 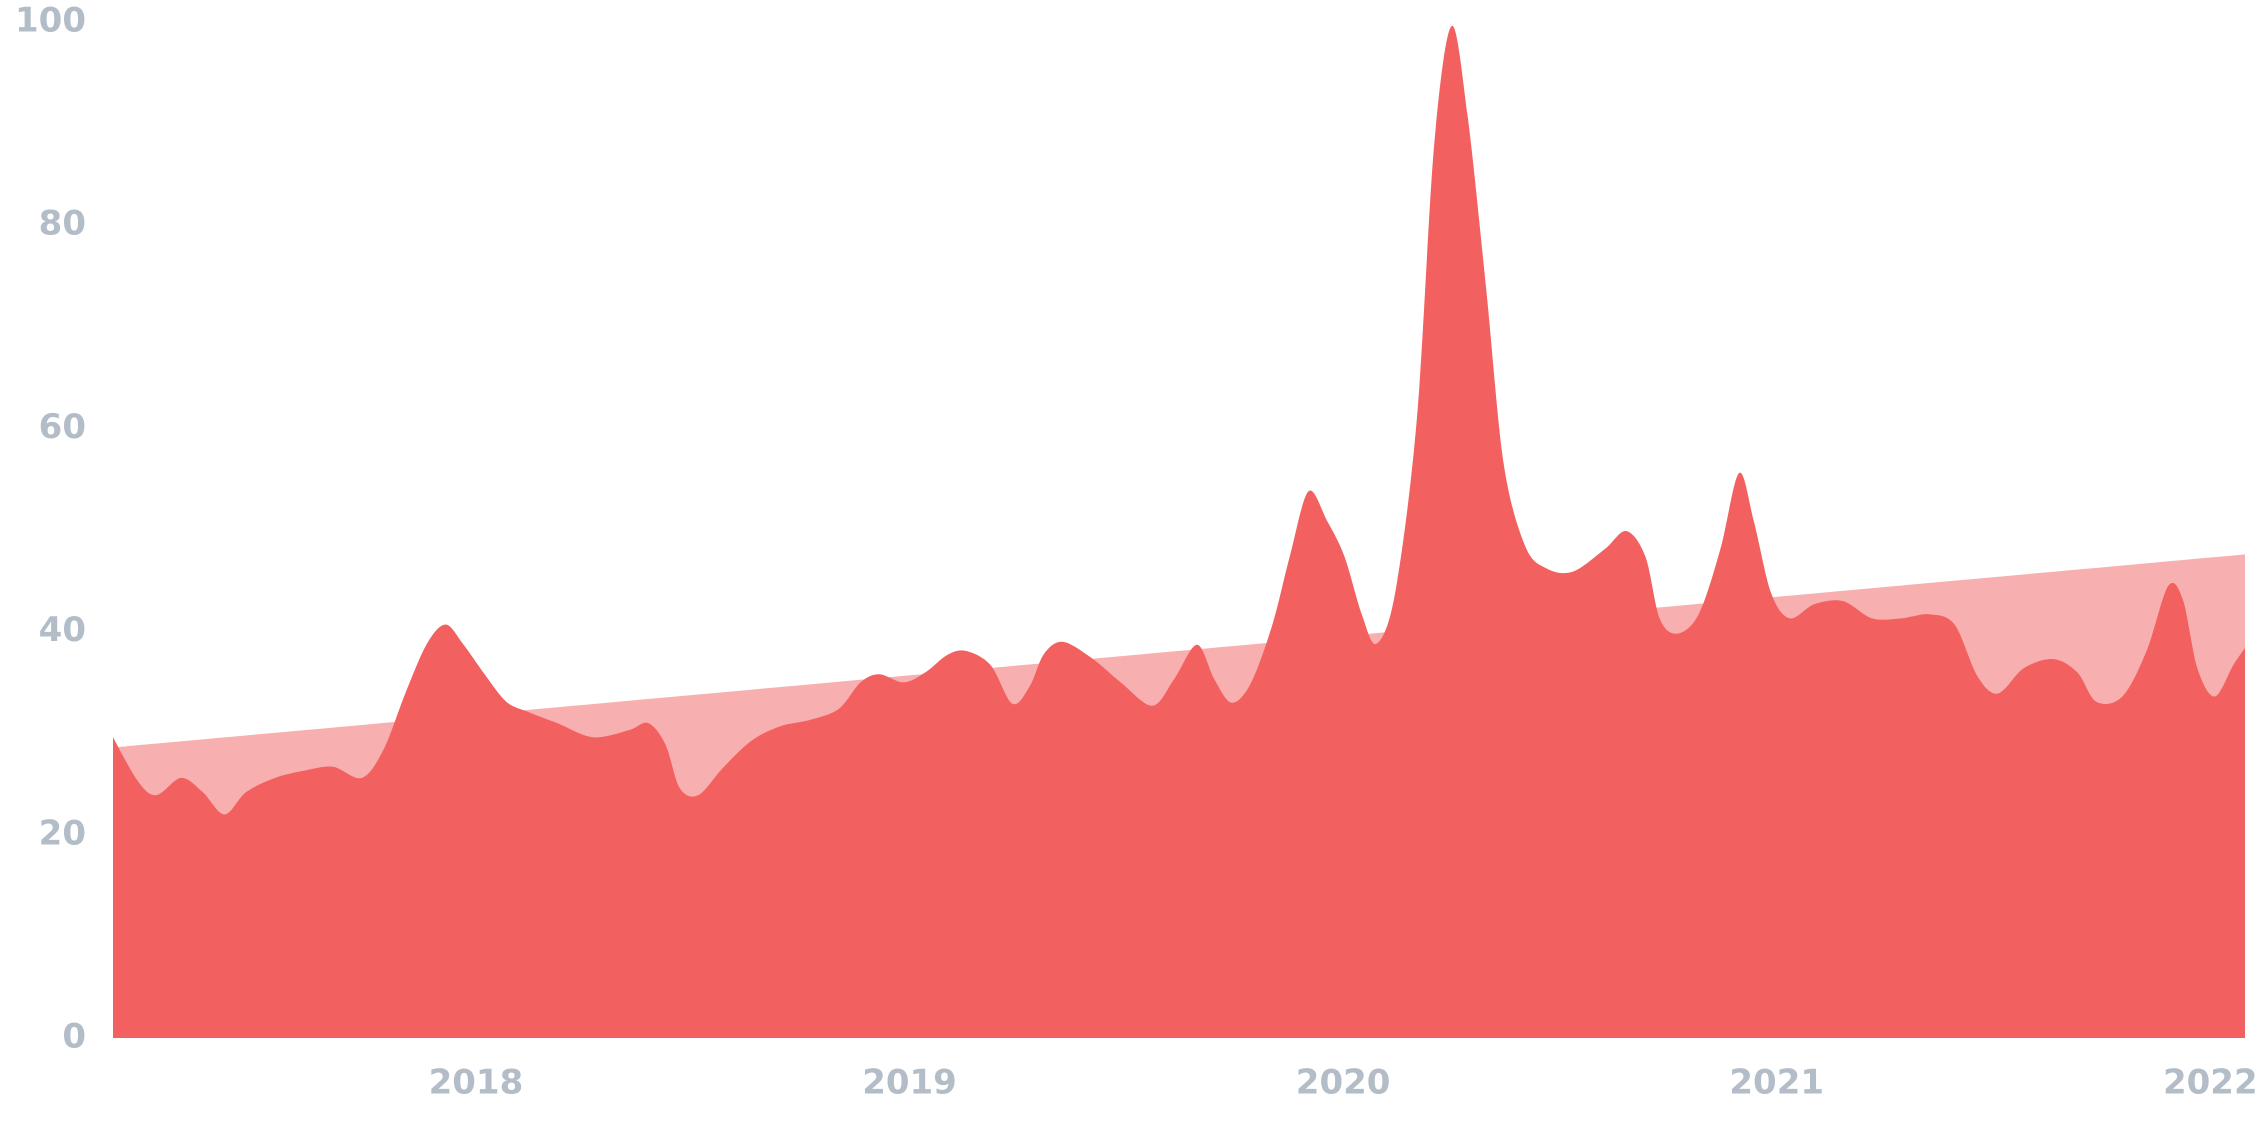 What do you see at coordinates (2210, 1083) in the screenshot?
I see `x-tick-label: 2022` at bounding box center [2210, 1083].